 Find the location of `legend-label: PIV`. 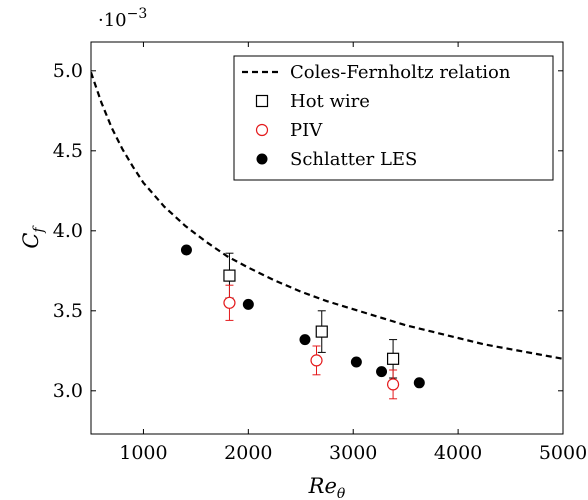

legend-label: PIV is located at coordinates (306, 130).